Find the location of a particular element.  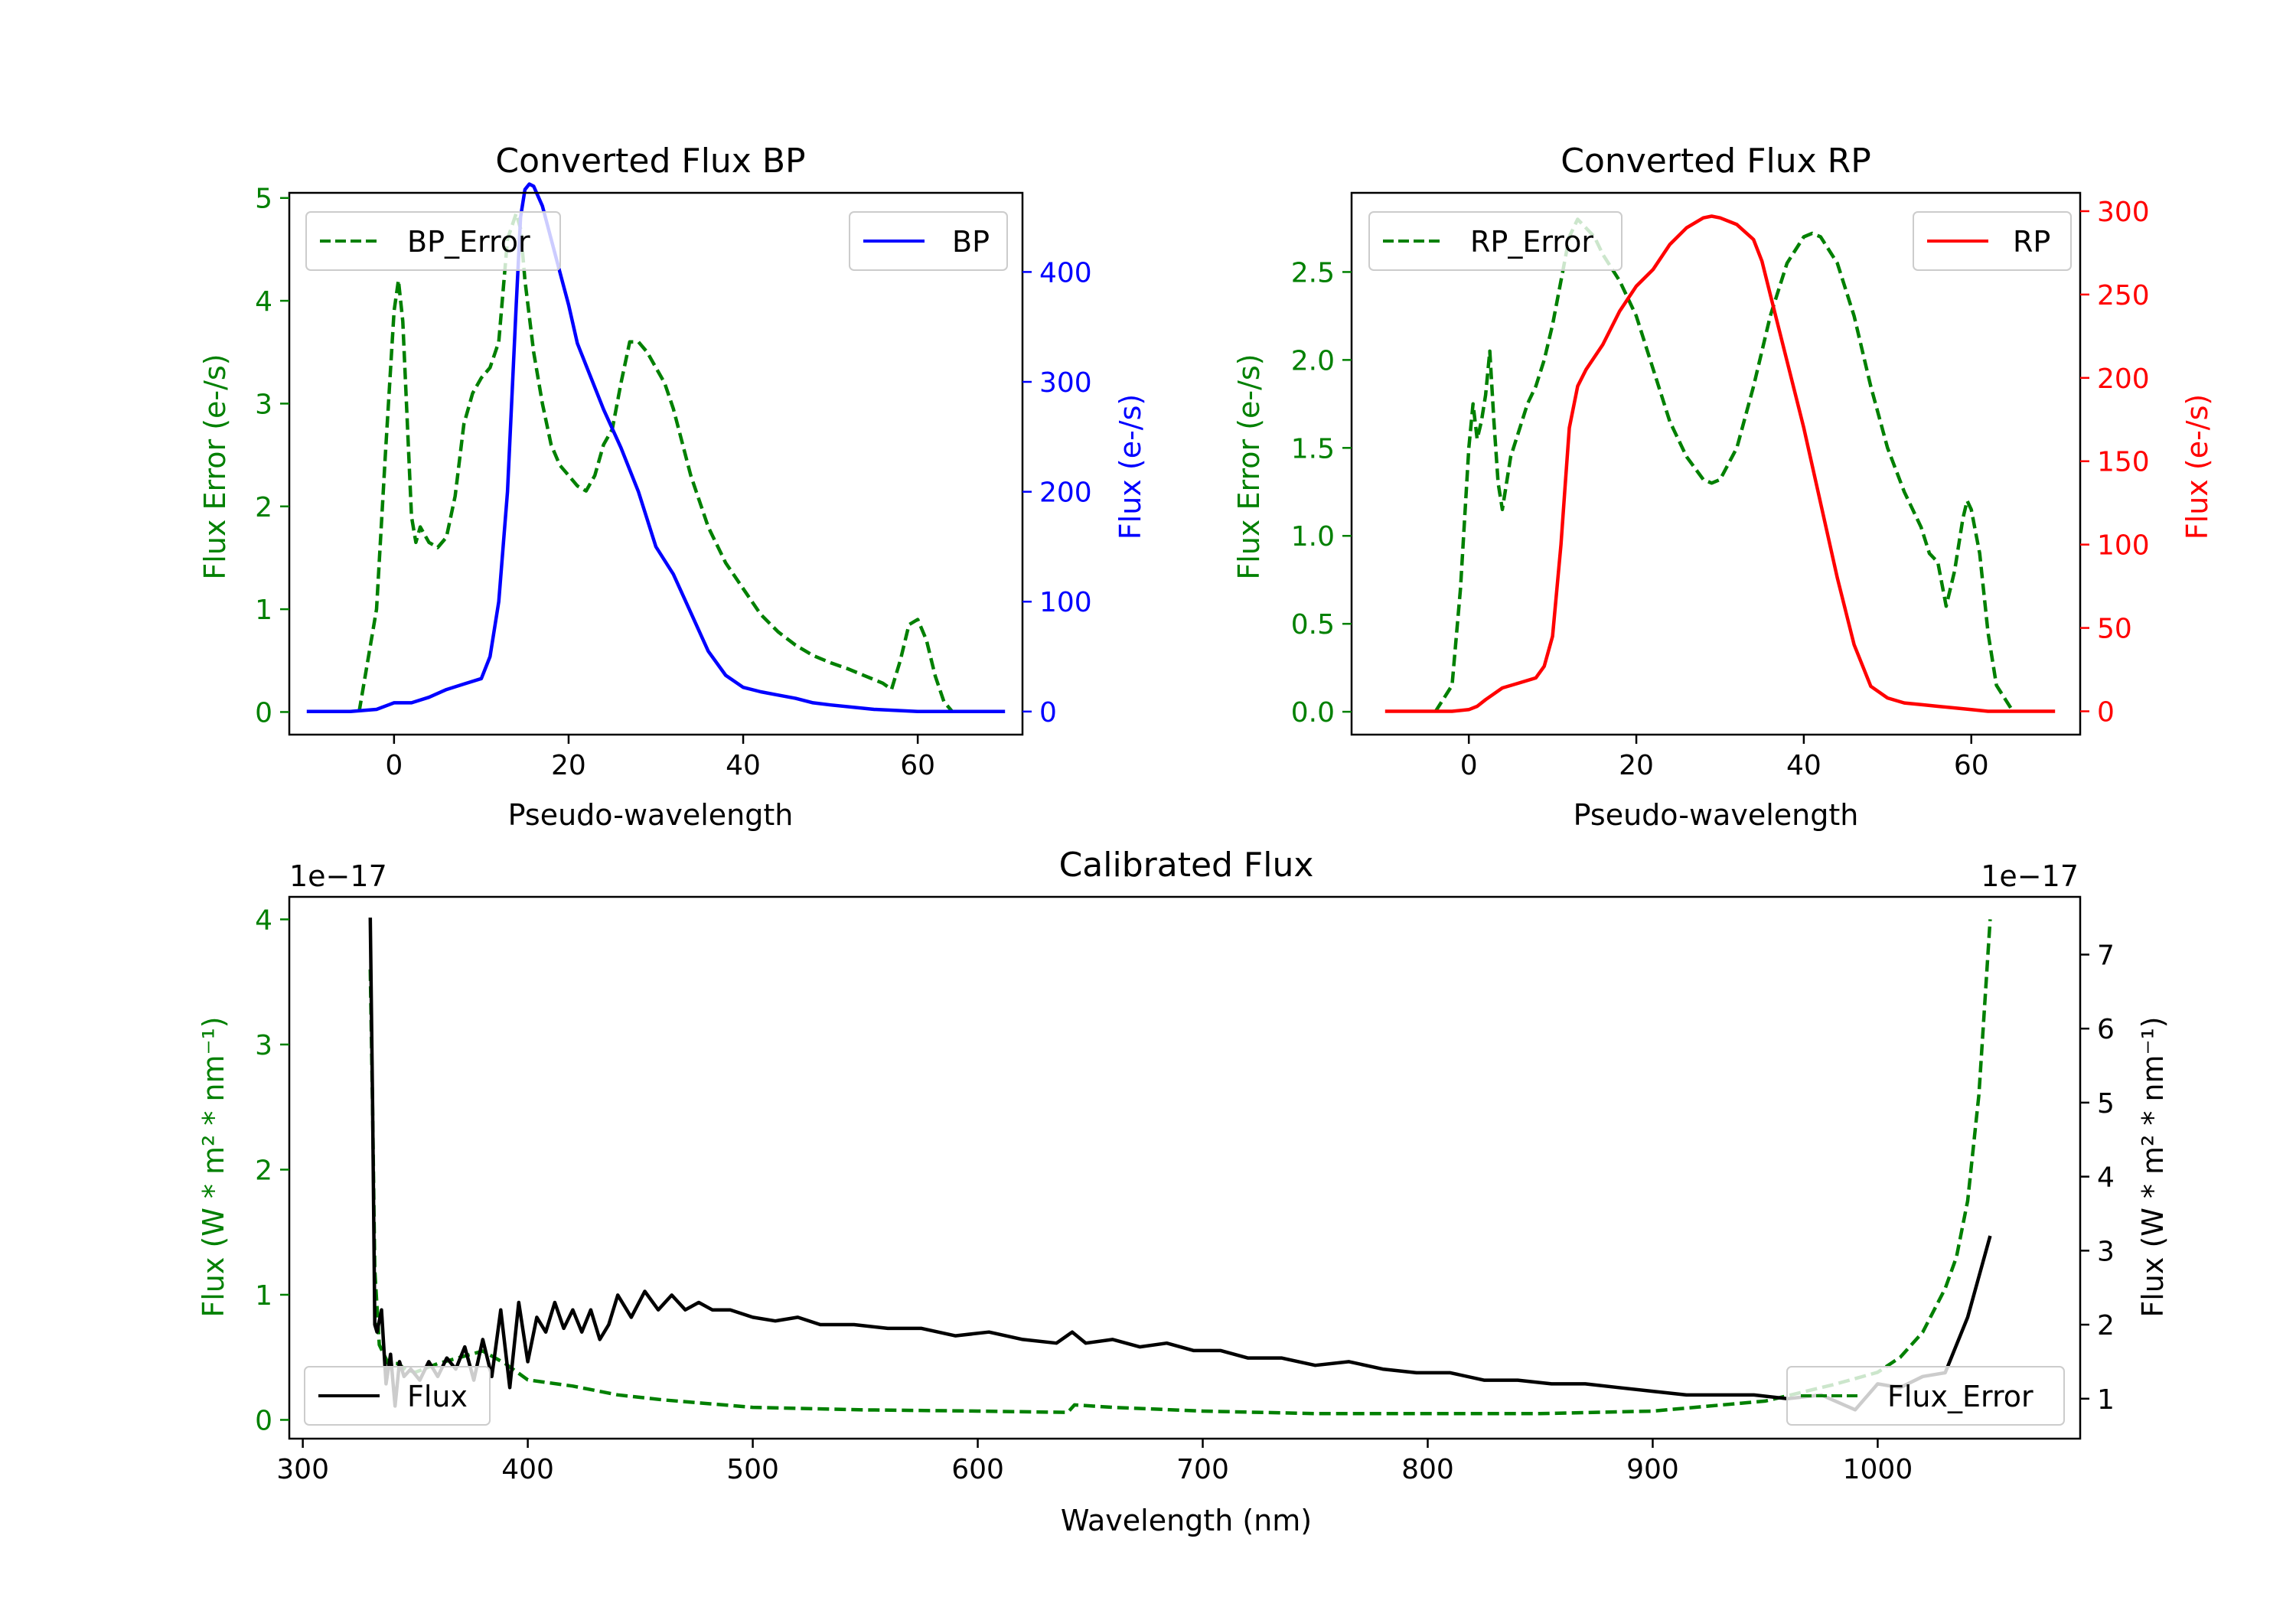

x-tick-label: 900 is located at coordinates (1652, 1470).